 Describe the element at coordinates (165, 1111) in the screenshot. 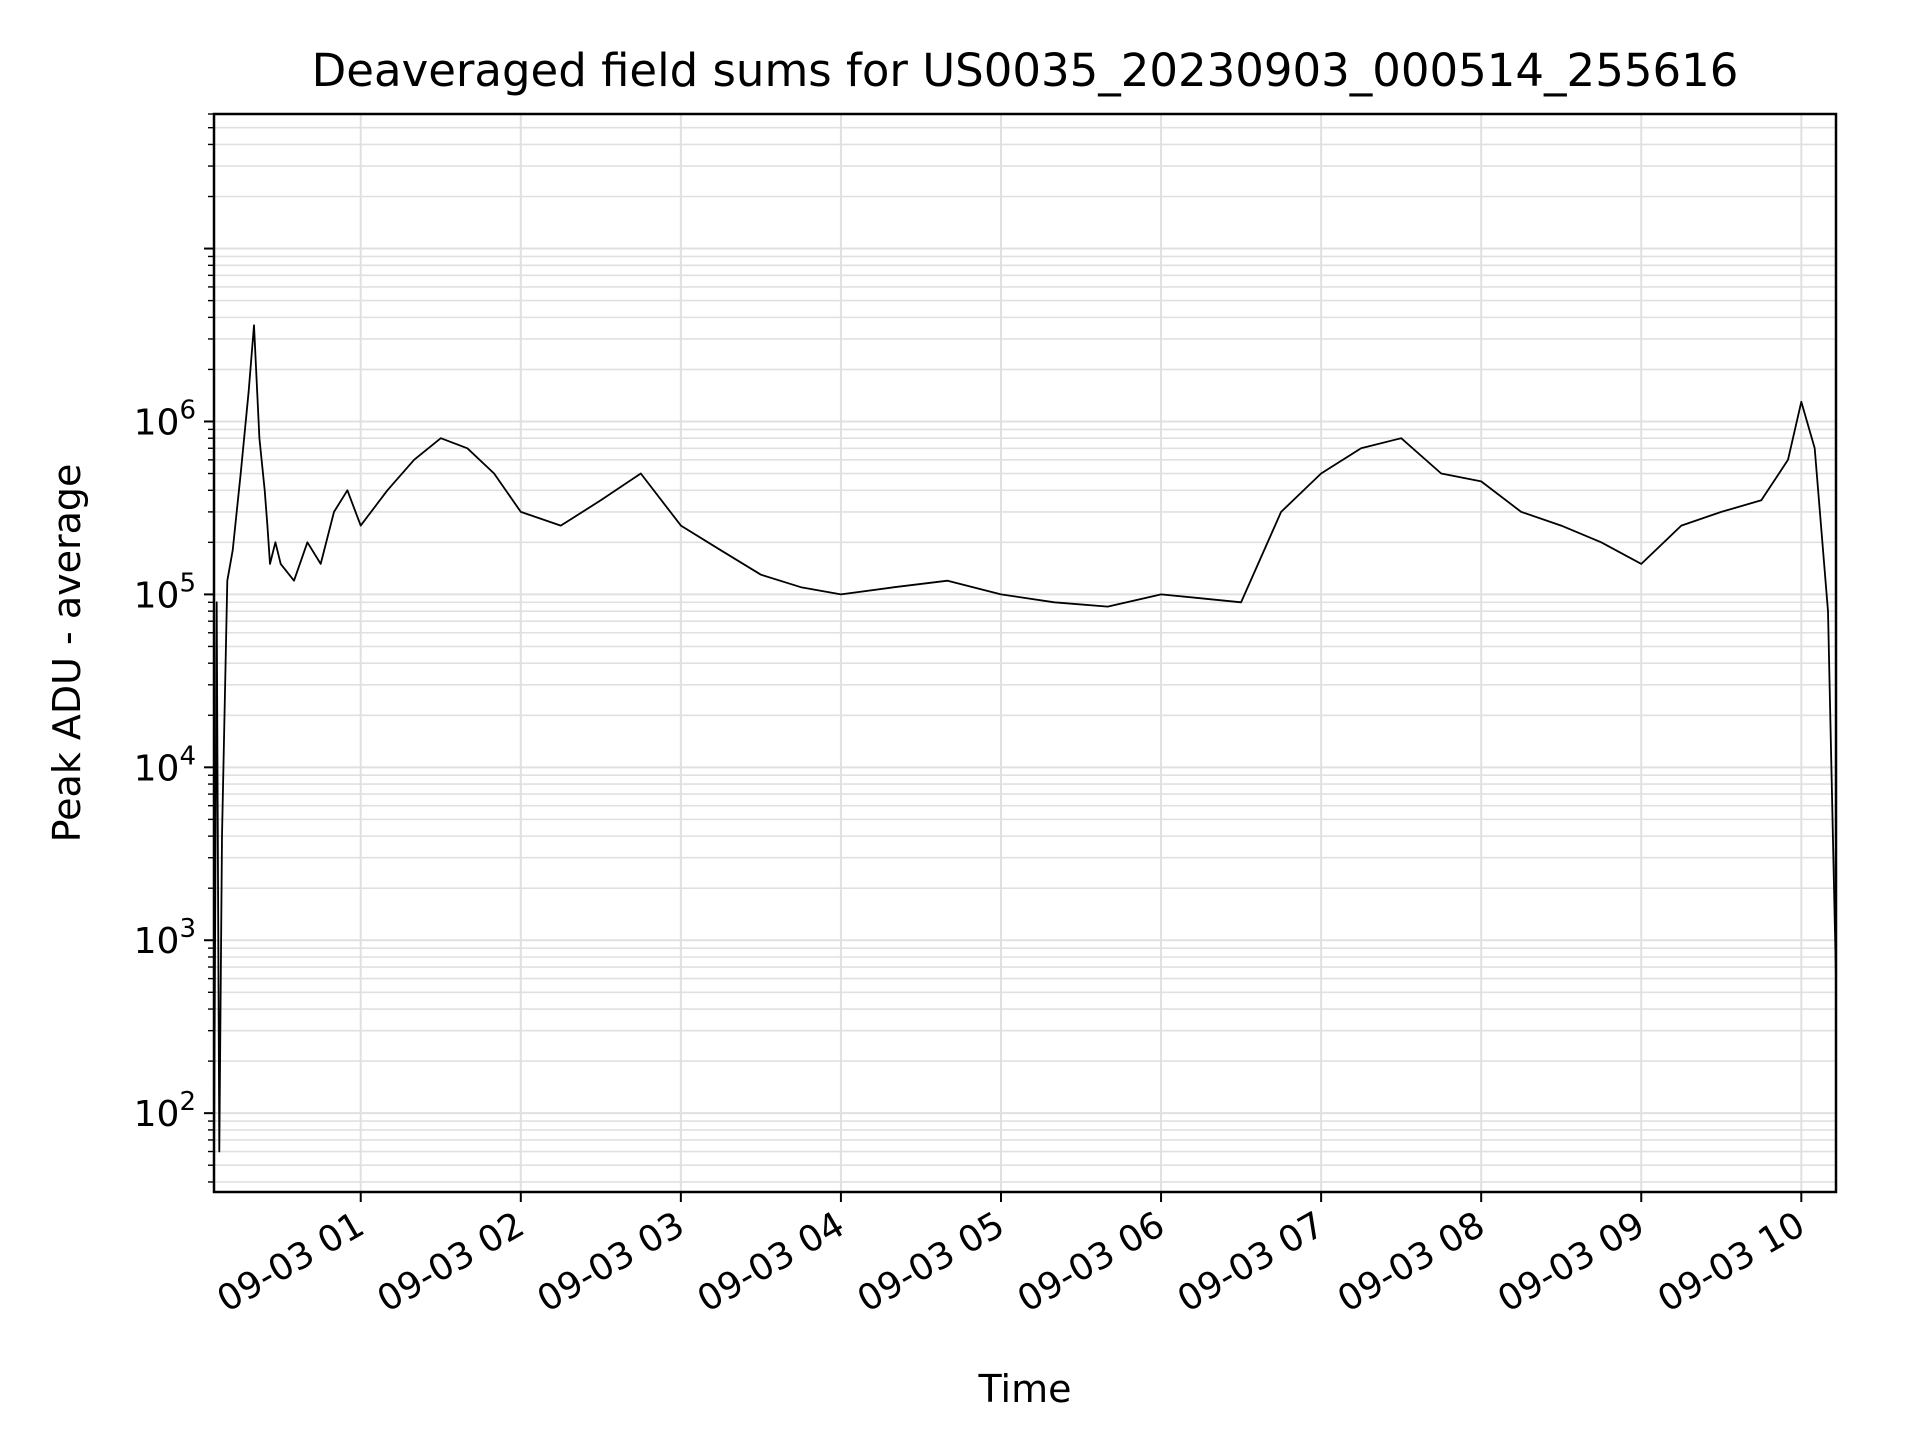

I see `y-tick-label: 10²` at that location.